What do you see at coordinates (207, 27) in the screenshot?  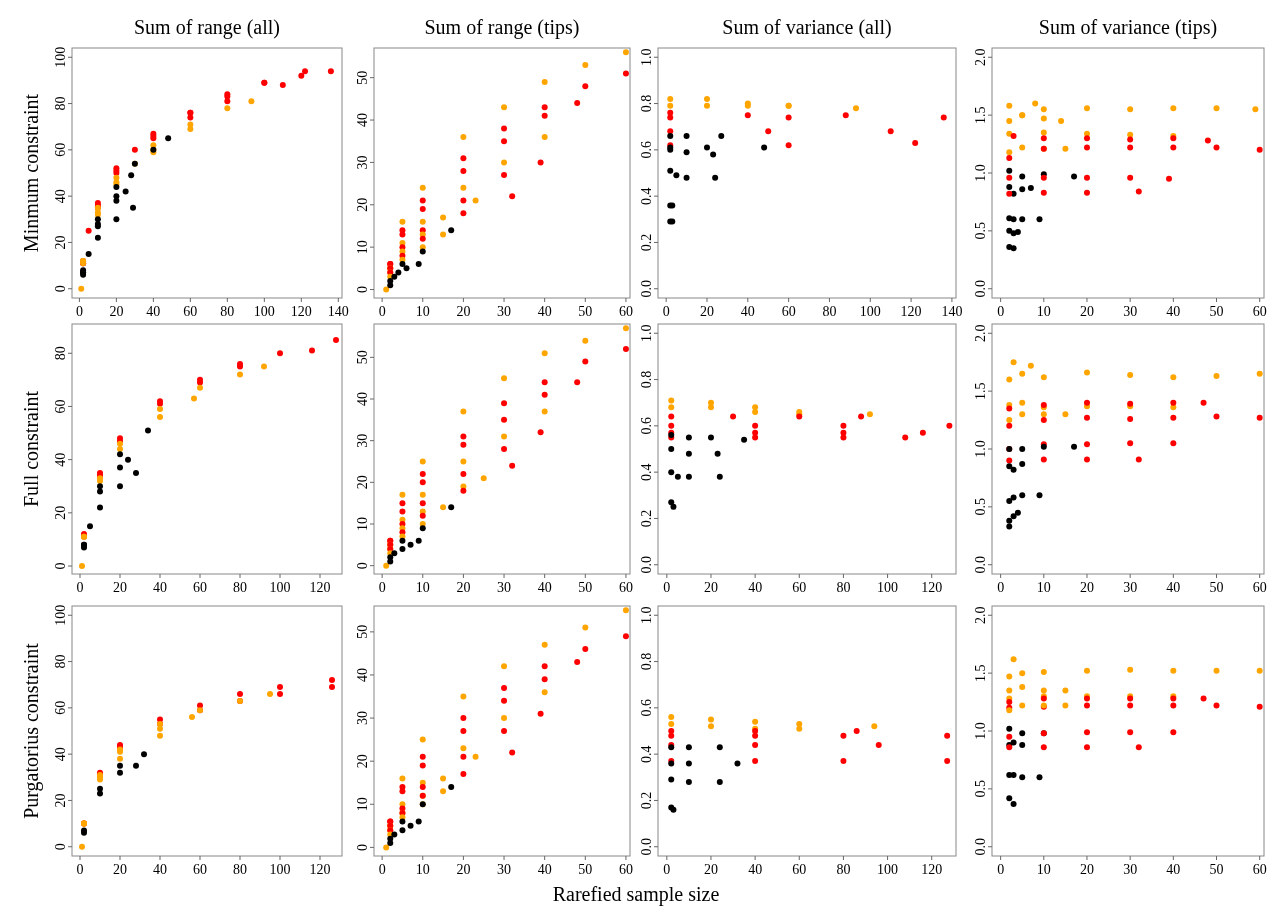 I see `chart-title: Sum of range (all)` at bounding box center [207, 27].